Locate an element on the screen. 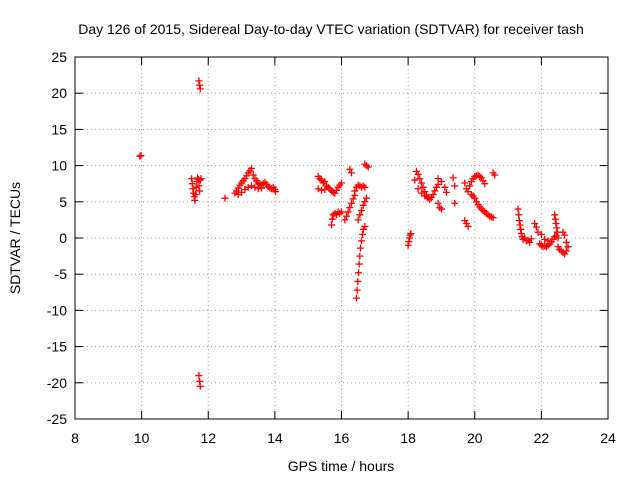 The image size is (640, 485). y-tick-label: 20 is located at coordinates (59, 93).